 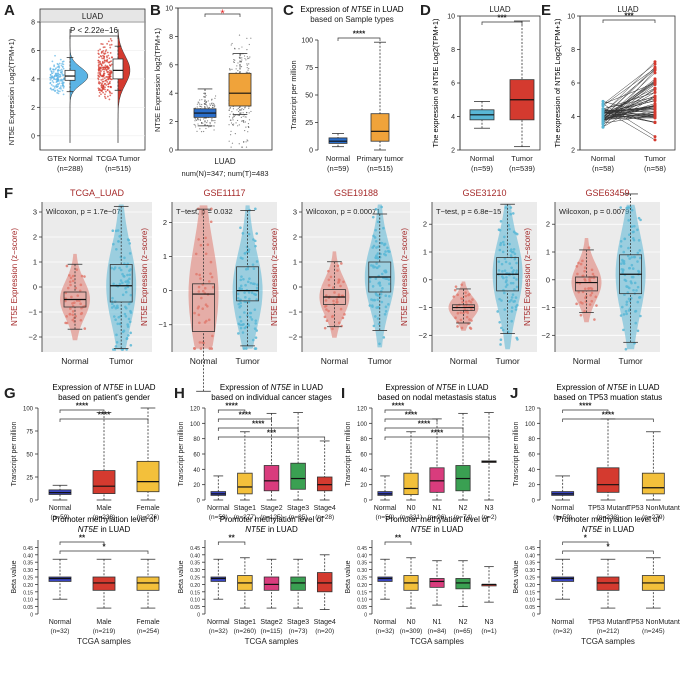 I want to click on panel-h-bottom-y-tick-label: 0.10, so click(x=195, y=601).